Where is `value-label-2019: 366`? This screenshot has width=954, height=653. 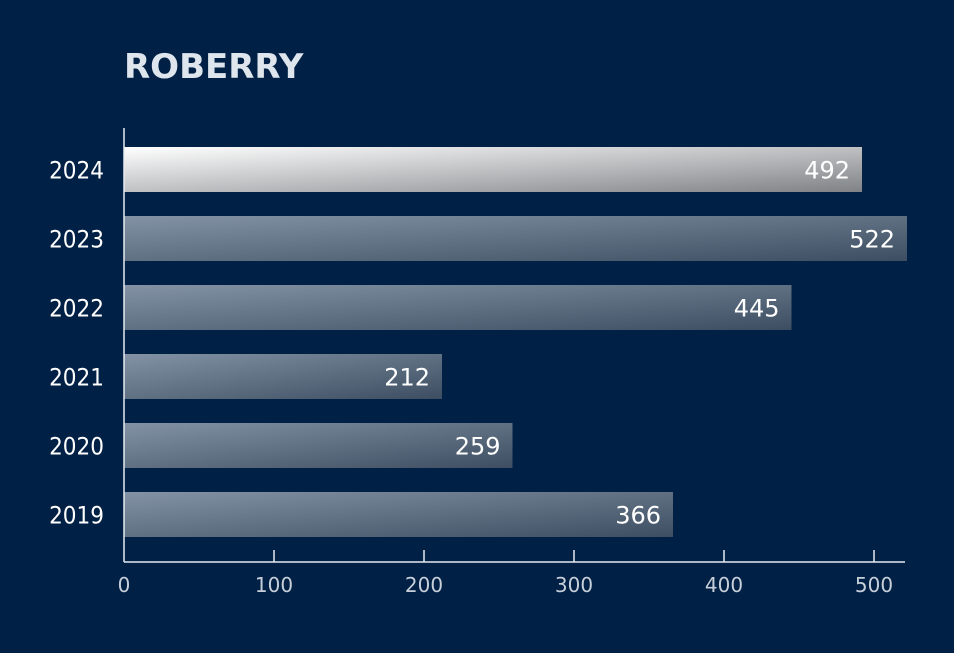
value-label-2019: 366 is located at coordinates (638, 516).